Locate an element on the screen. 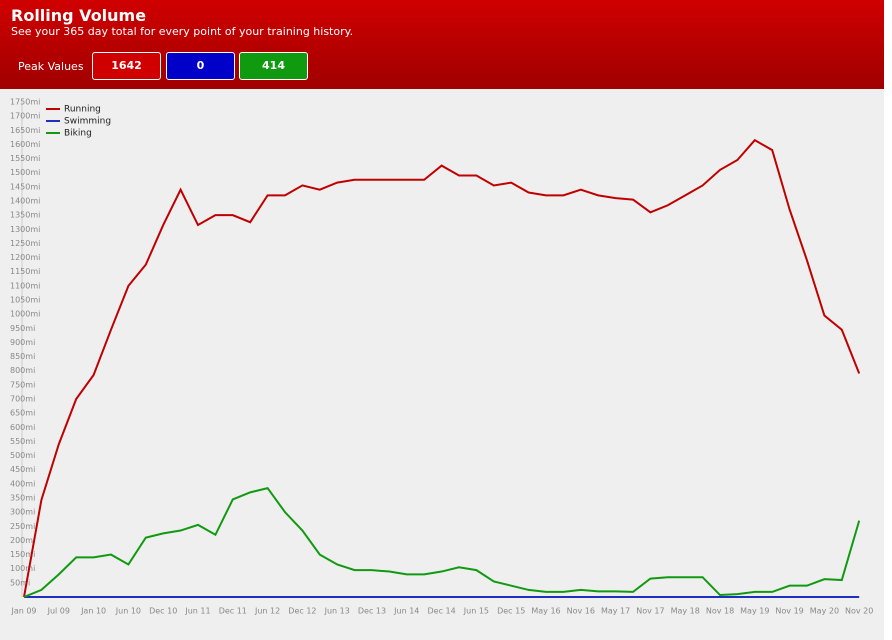 The image size is (892, 640). x-tick-label: Dec 11 is located at coordinates (233, 611).